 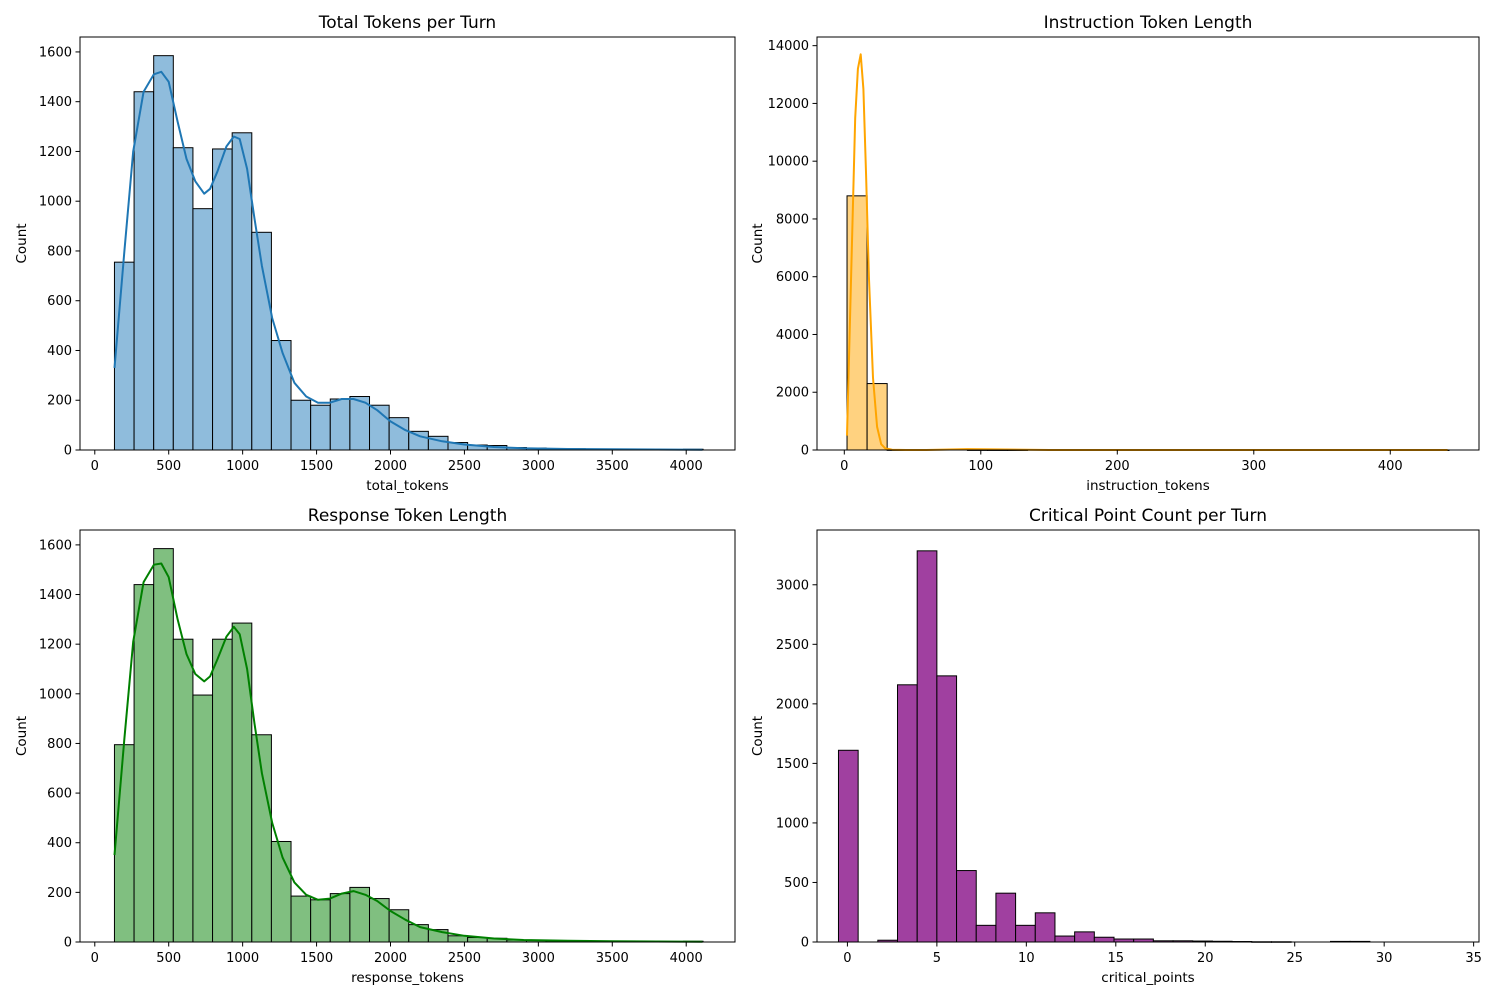 What do you see at coordinates (59, 893) in the screenshot?
I see `y-tick-label: 200` at bounding box center [59, 893].